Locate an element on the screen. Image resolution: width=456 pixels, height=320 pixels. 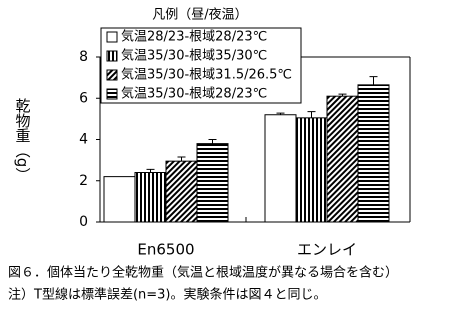
y-tick-label: 0 is located at coordinates (83, 222).